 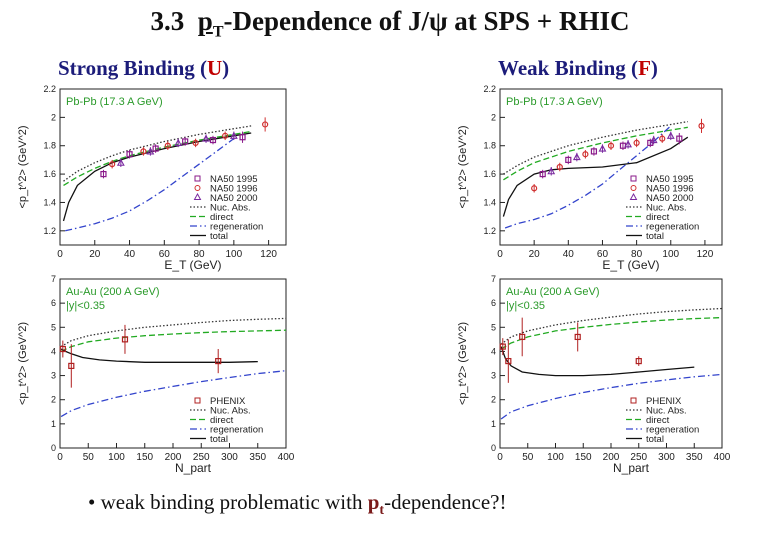 What do you see at coordinates (53, 327) in the screenshot?
I see `y-tick-label: 5` at bounding box center [53, 327].